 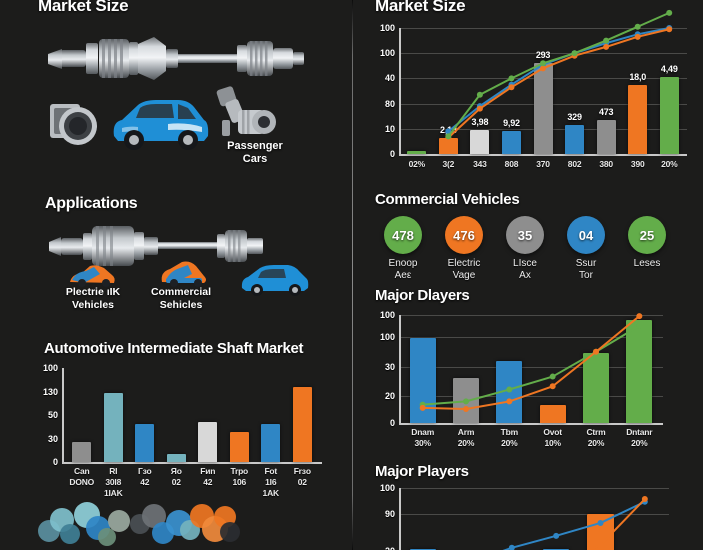 What do you see at coordinates (403, 249) in the screenshot?
I see `stat-circle-item: 478 Enoop Aеε` at bounding box center [403, 249].